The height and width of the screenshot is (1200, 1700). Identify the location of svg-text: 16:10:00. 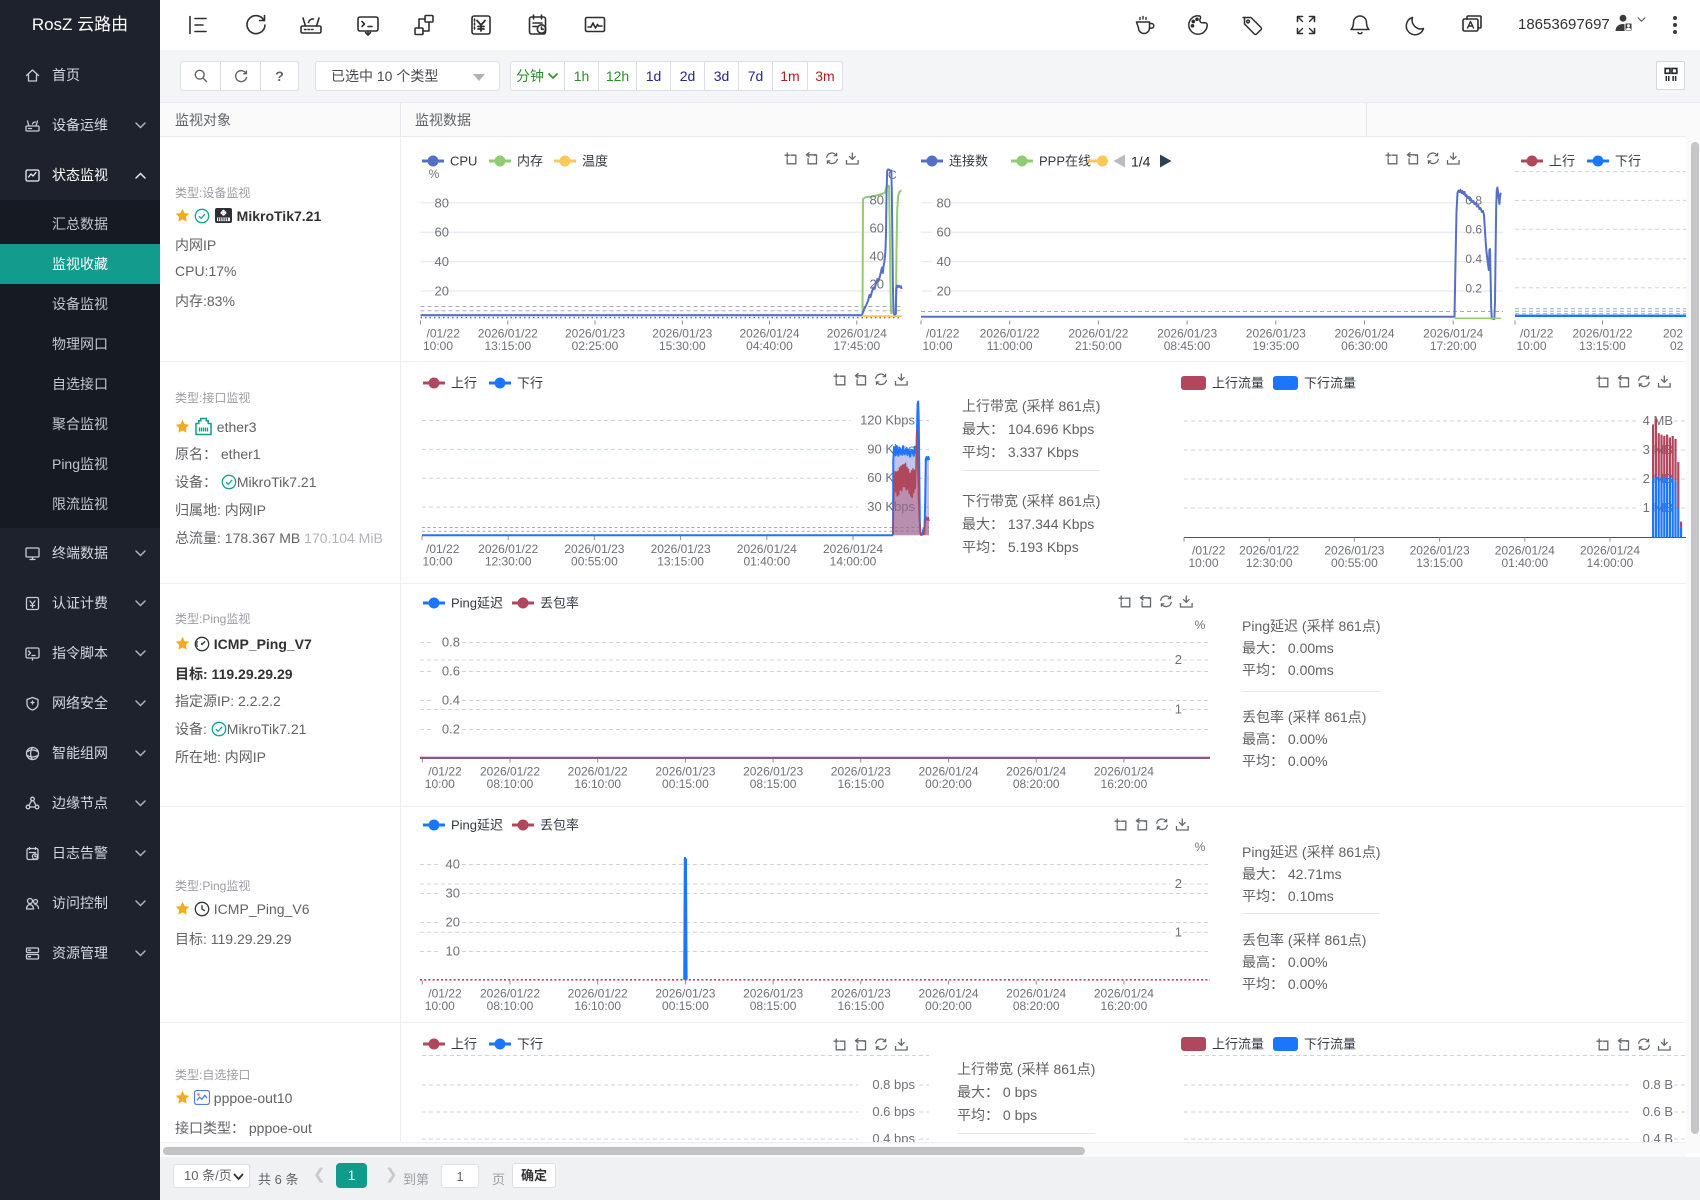
(597, 784).